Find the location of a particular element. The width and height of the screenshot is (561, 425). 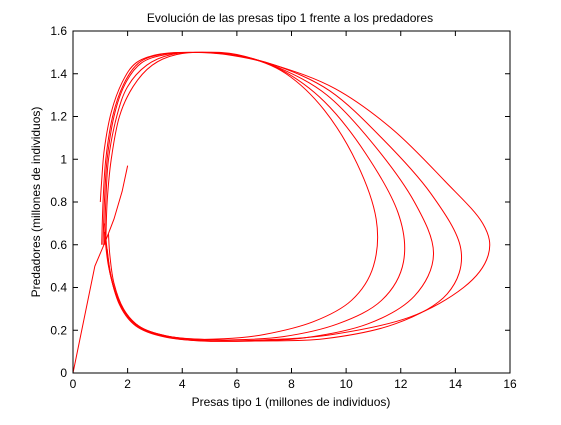

y-axis-label: Predadores (millones de individuos) is located at coordinates (36, 202).